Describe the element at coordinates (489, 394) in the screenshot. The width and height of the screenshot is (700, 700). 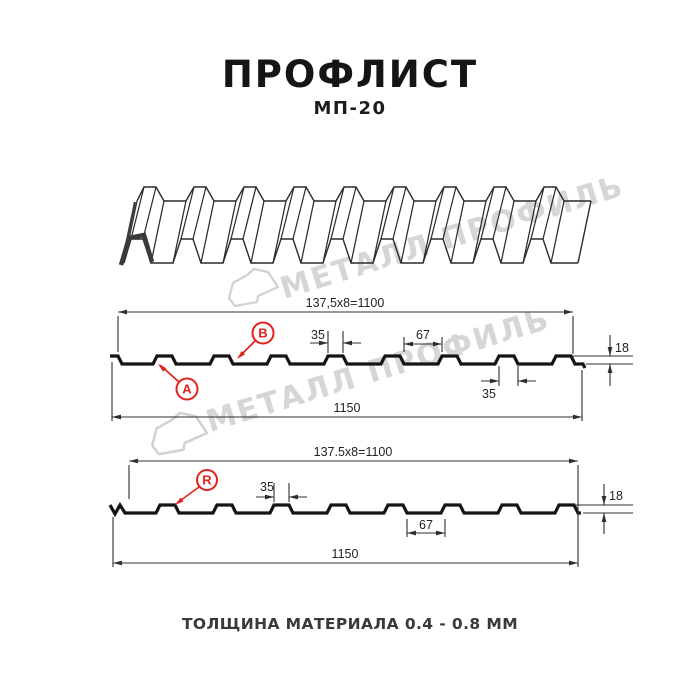
I see `dim-rib-bottom-width-label: 35` at that location.